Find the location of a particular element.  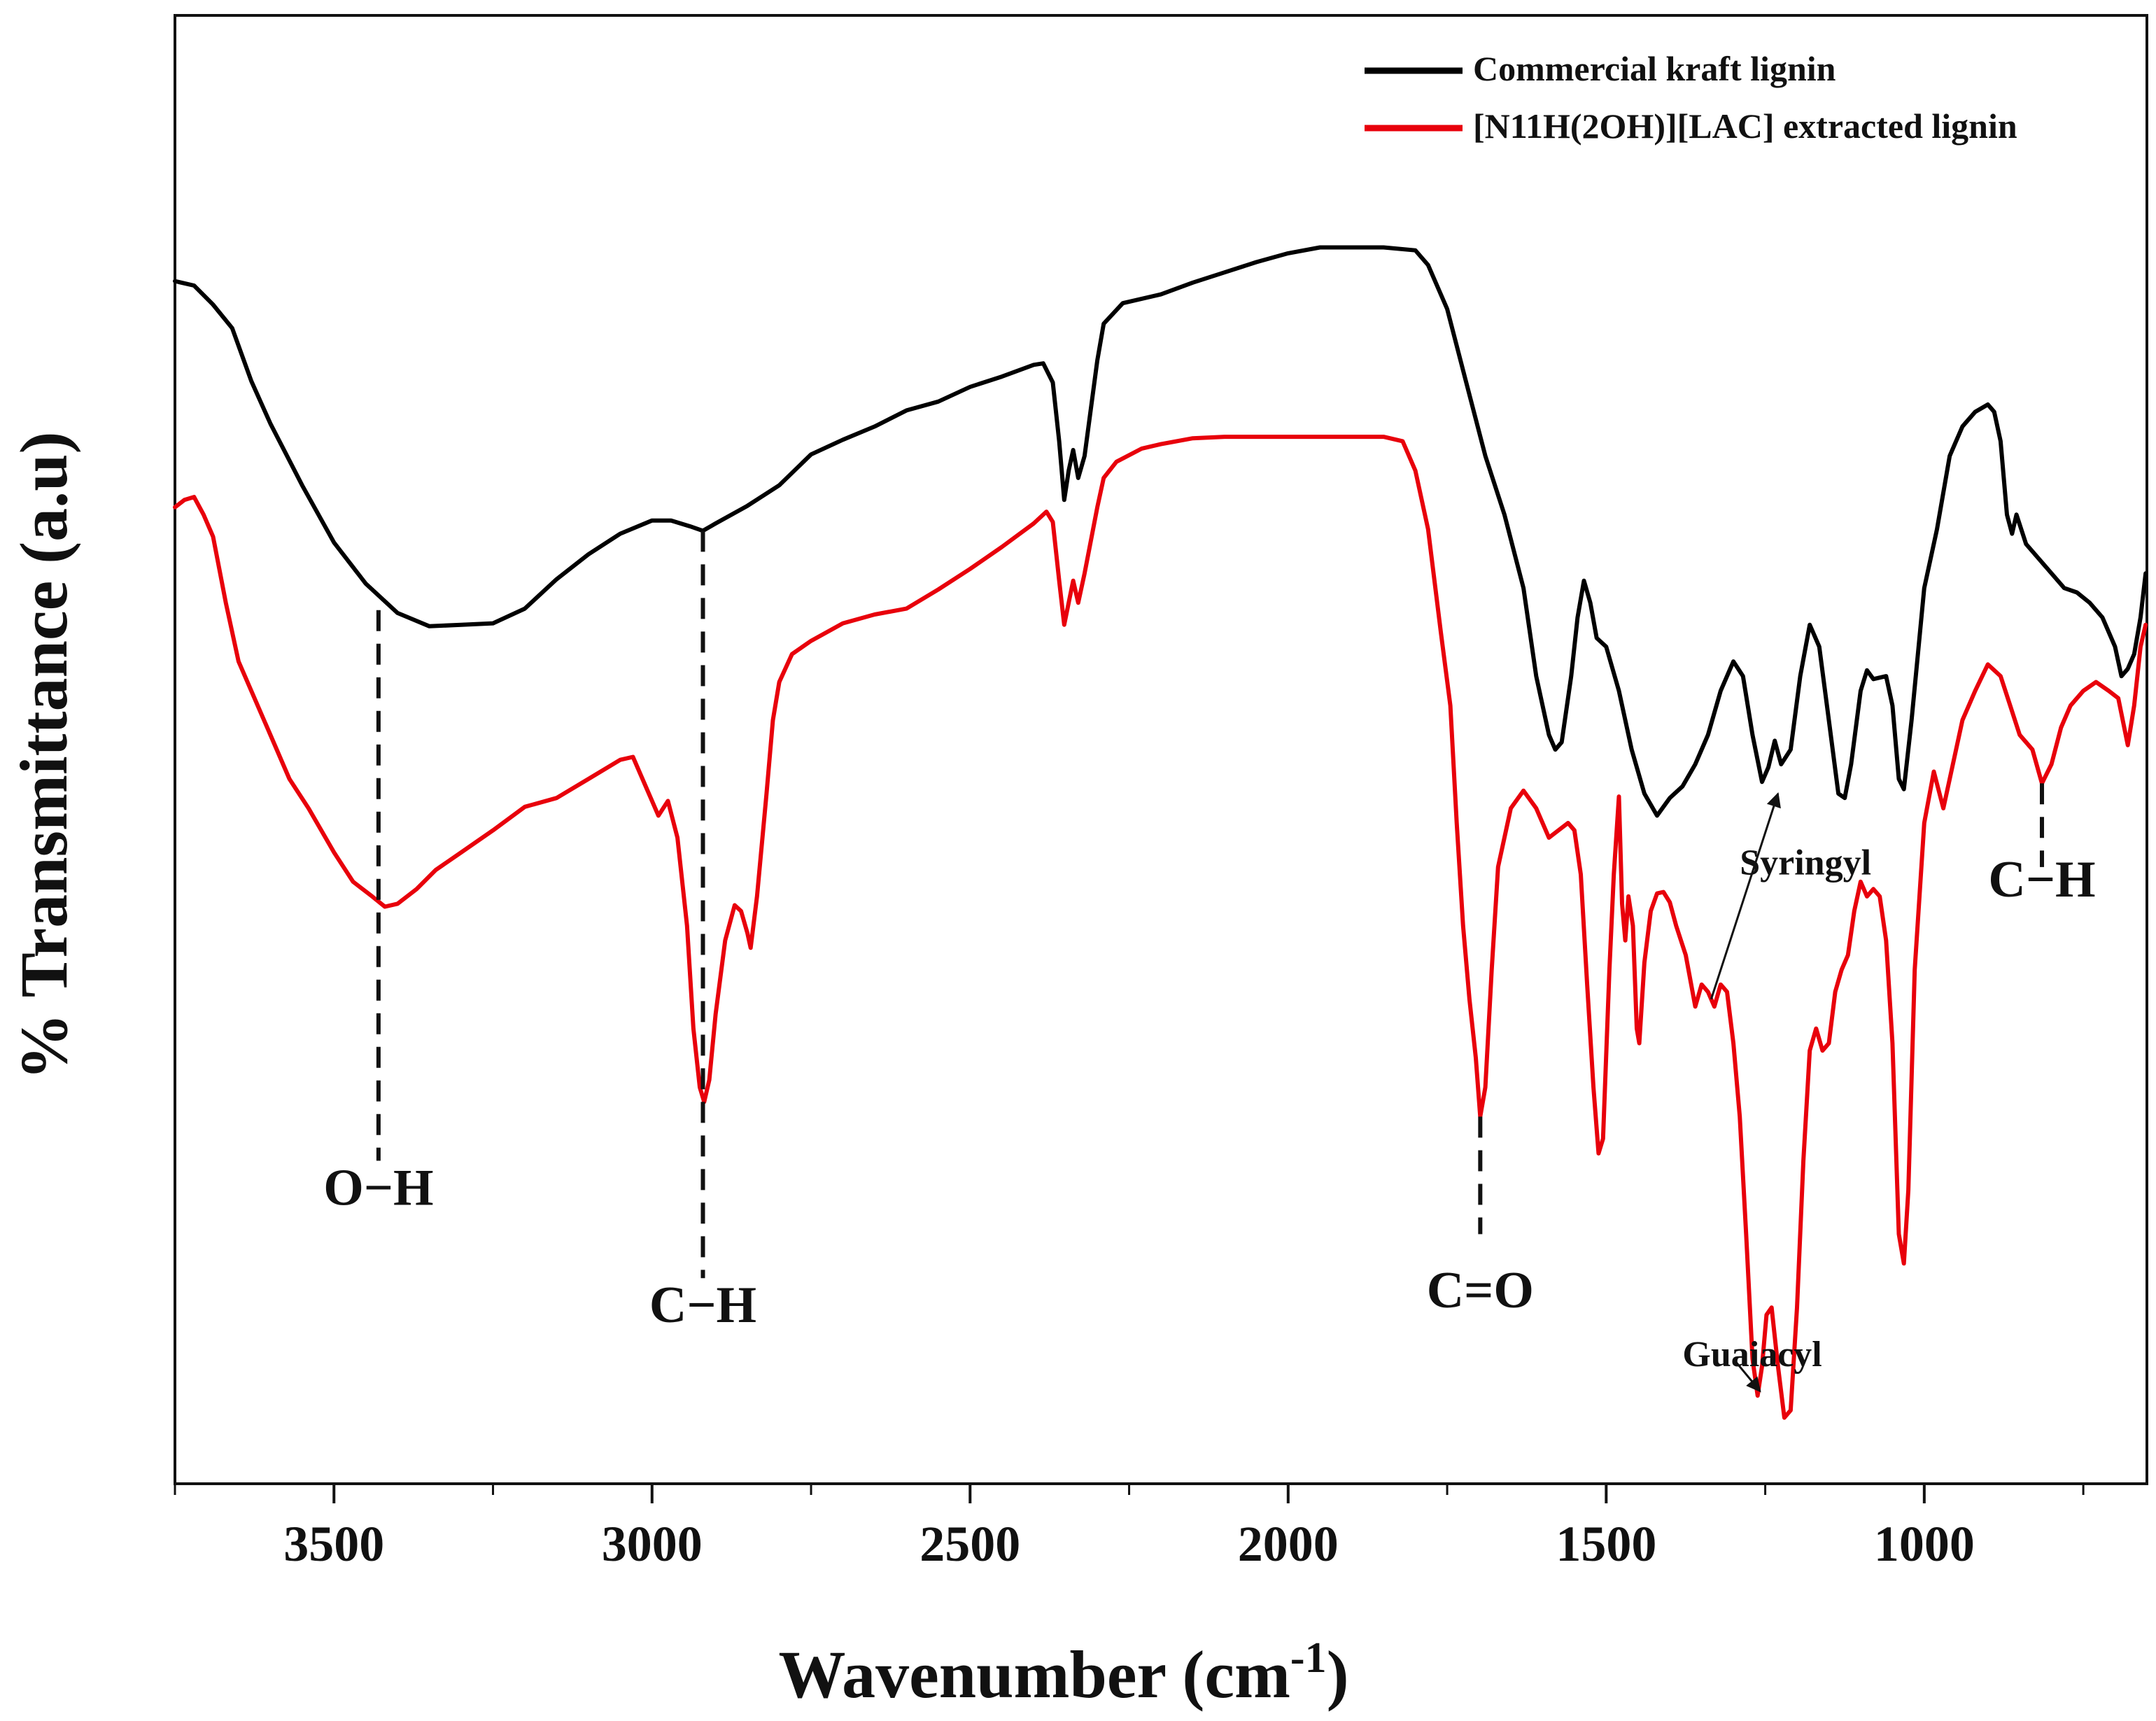

band-label: O−H is located at coordinates (378, 1187).